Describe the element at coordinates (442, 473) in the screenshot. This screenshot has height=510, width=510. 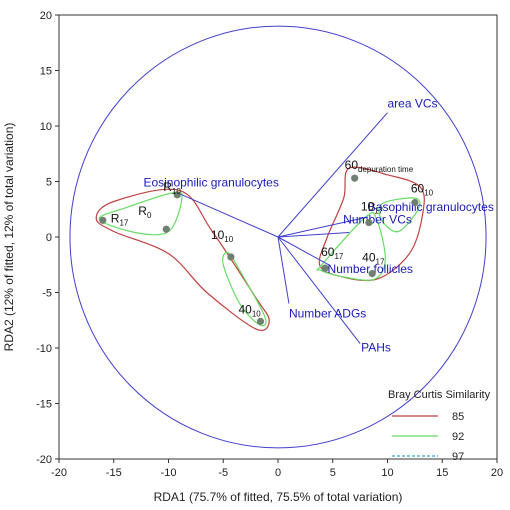
I see `x-tick-label: 15` at that location.